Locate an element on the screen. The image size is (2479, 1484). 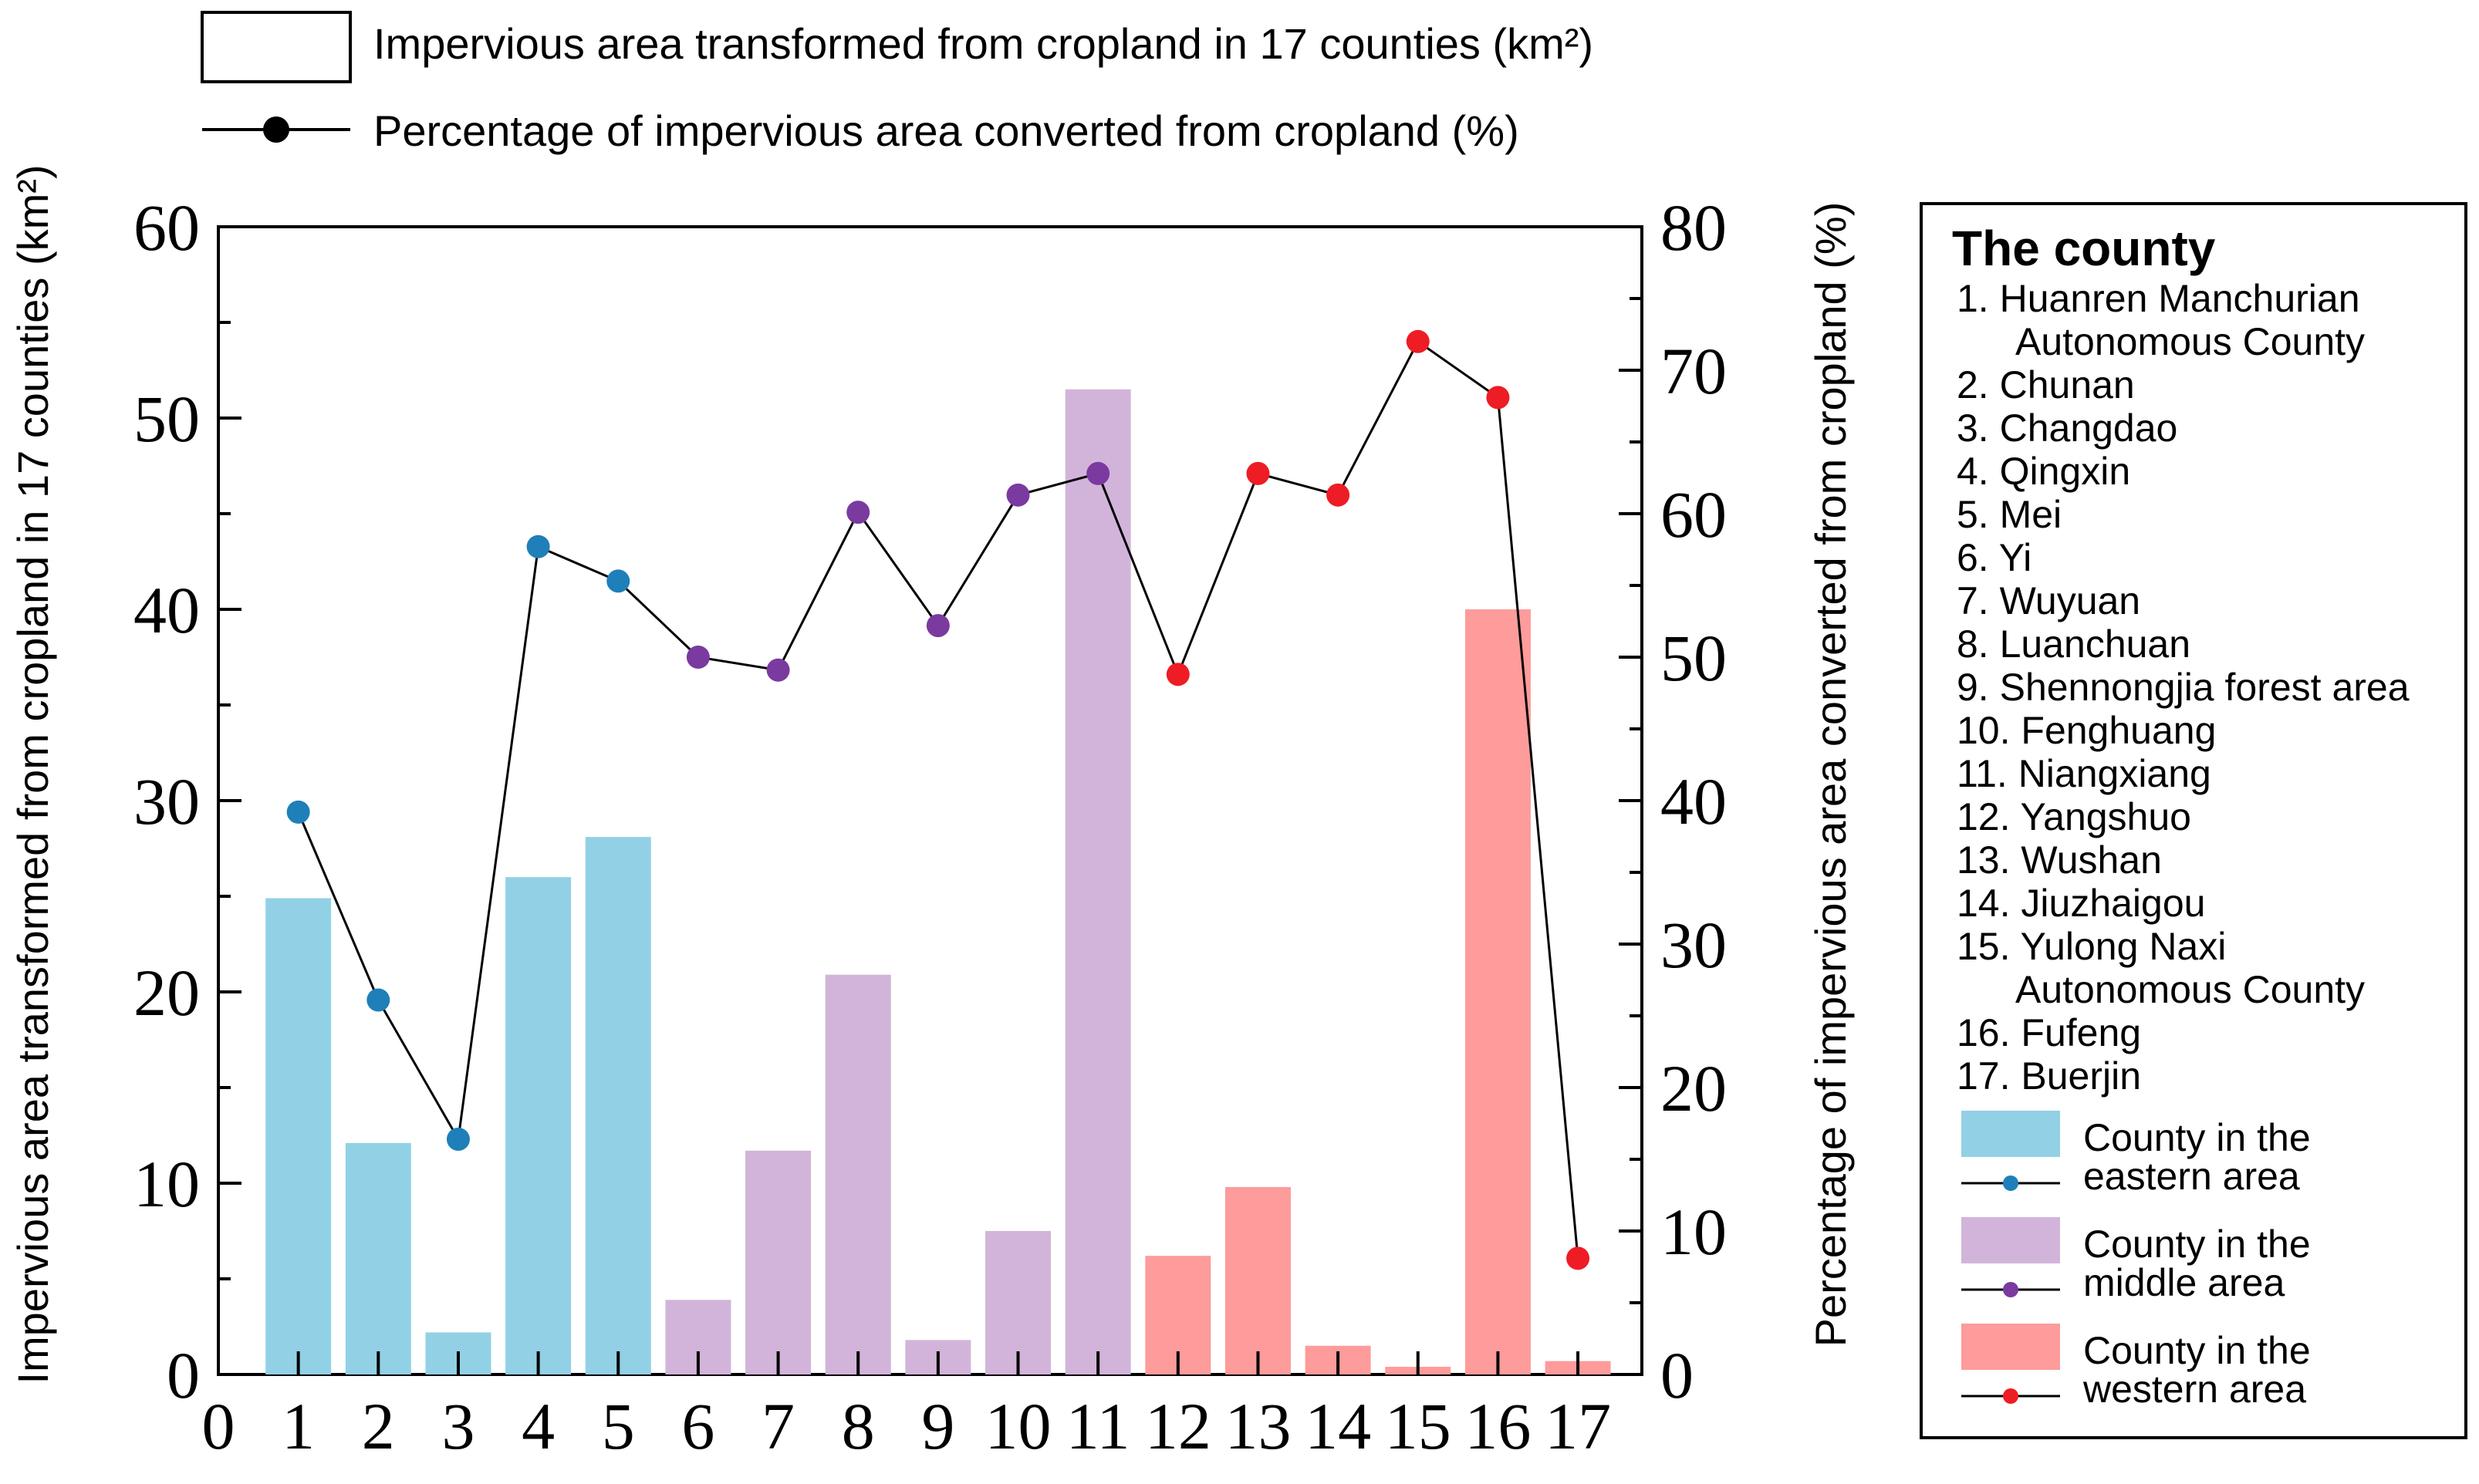
county-entry: 10. Fenghuang is located at coordinates (2086, 730).